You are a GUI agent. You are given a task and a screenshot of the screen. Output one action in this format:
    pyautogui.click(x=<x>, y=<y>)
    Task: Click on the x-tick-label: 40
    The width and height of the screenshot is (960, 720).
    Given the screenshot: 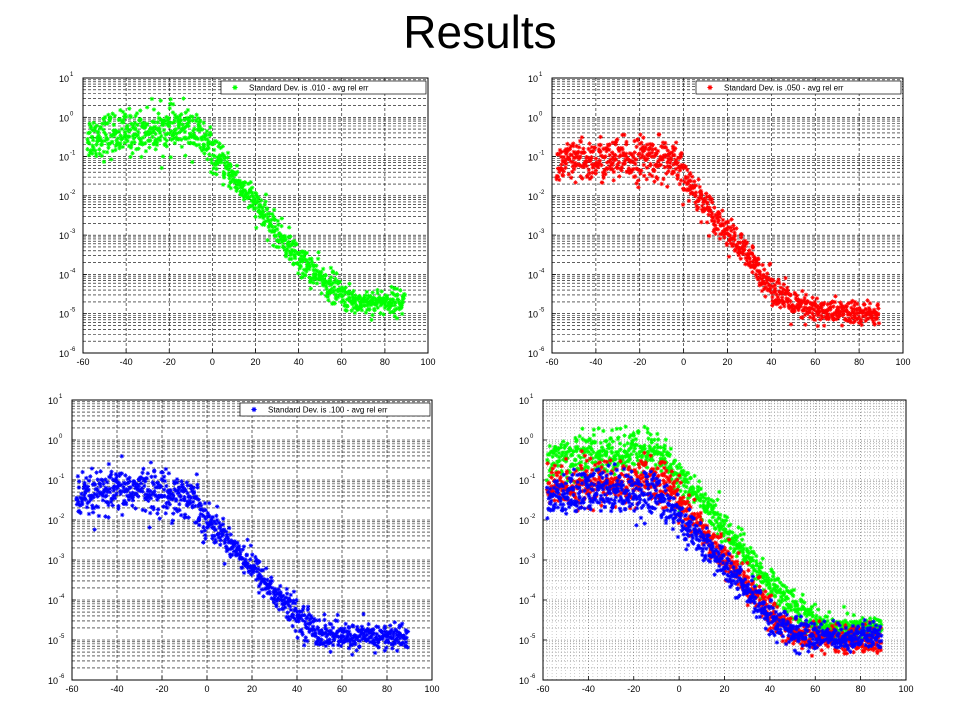 What is the action you would take?
    pyautogui.click(x=299, y=362)
    